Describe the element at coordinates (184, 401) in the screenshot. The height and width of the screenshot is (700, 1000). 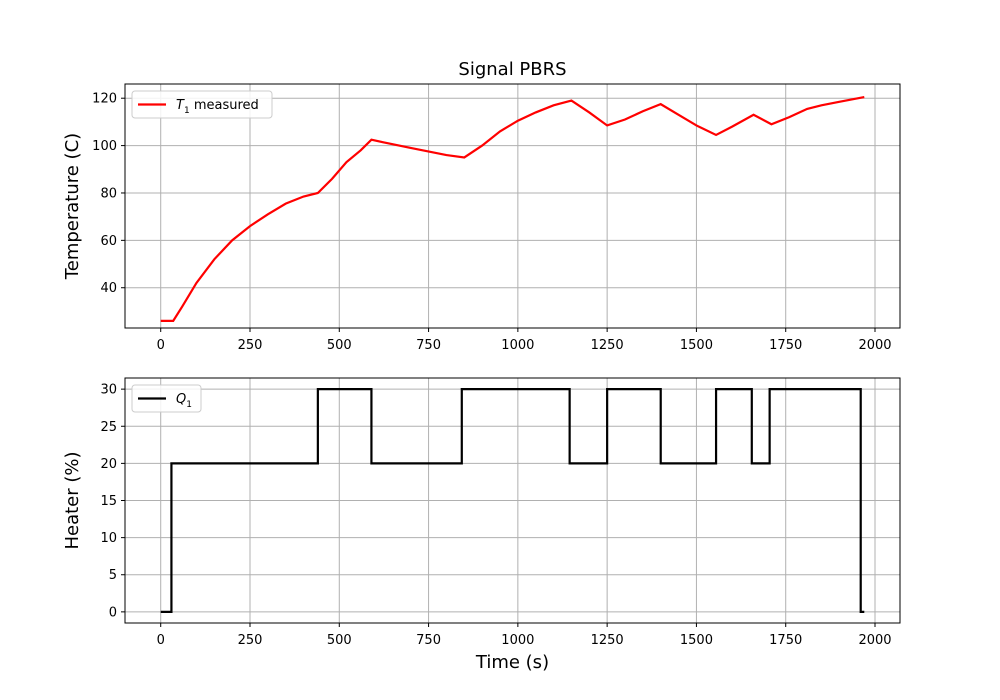
I see `legend-label: Q1` at that location.